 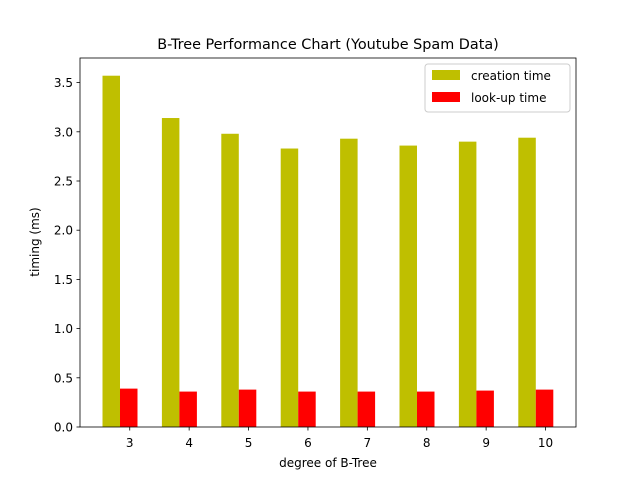 I want to click on legend: creation time look-up time, so click(x=497, y=88).